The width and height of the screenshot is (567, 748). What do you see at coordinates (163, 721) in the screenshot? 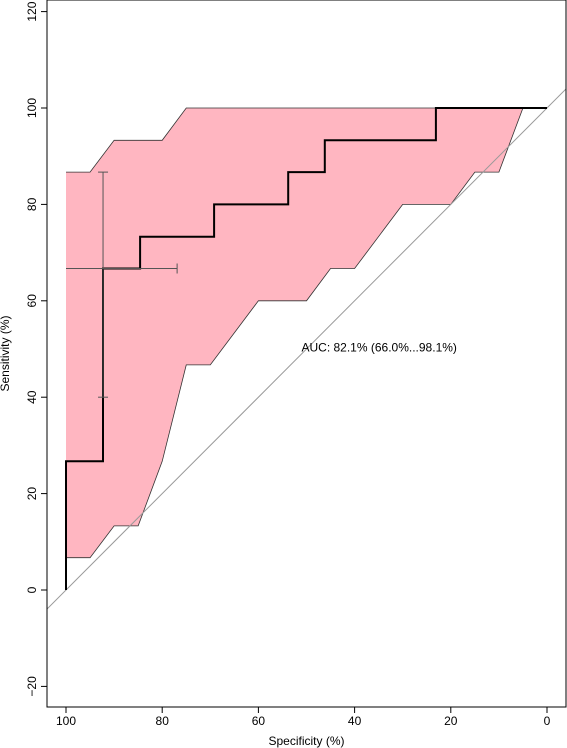
I see `x-tick-label: 80` at bounding box center [163, 721].